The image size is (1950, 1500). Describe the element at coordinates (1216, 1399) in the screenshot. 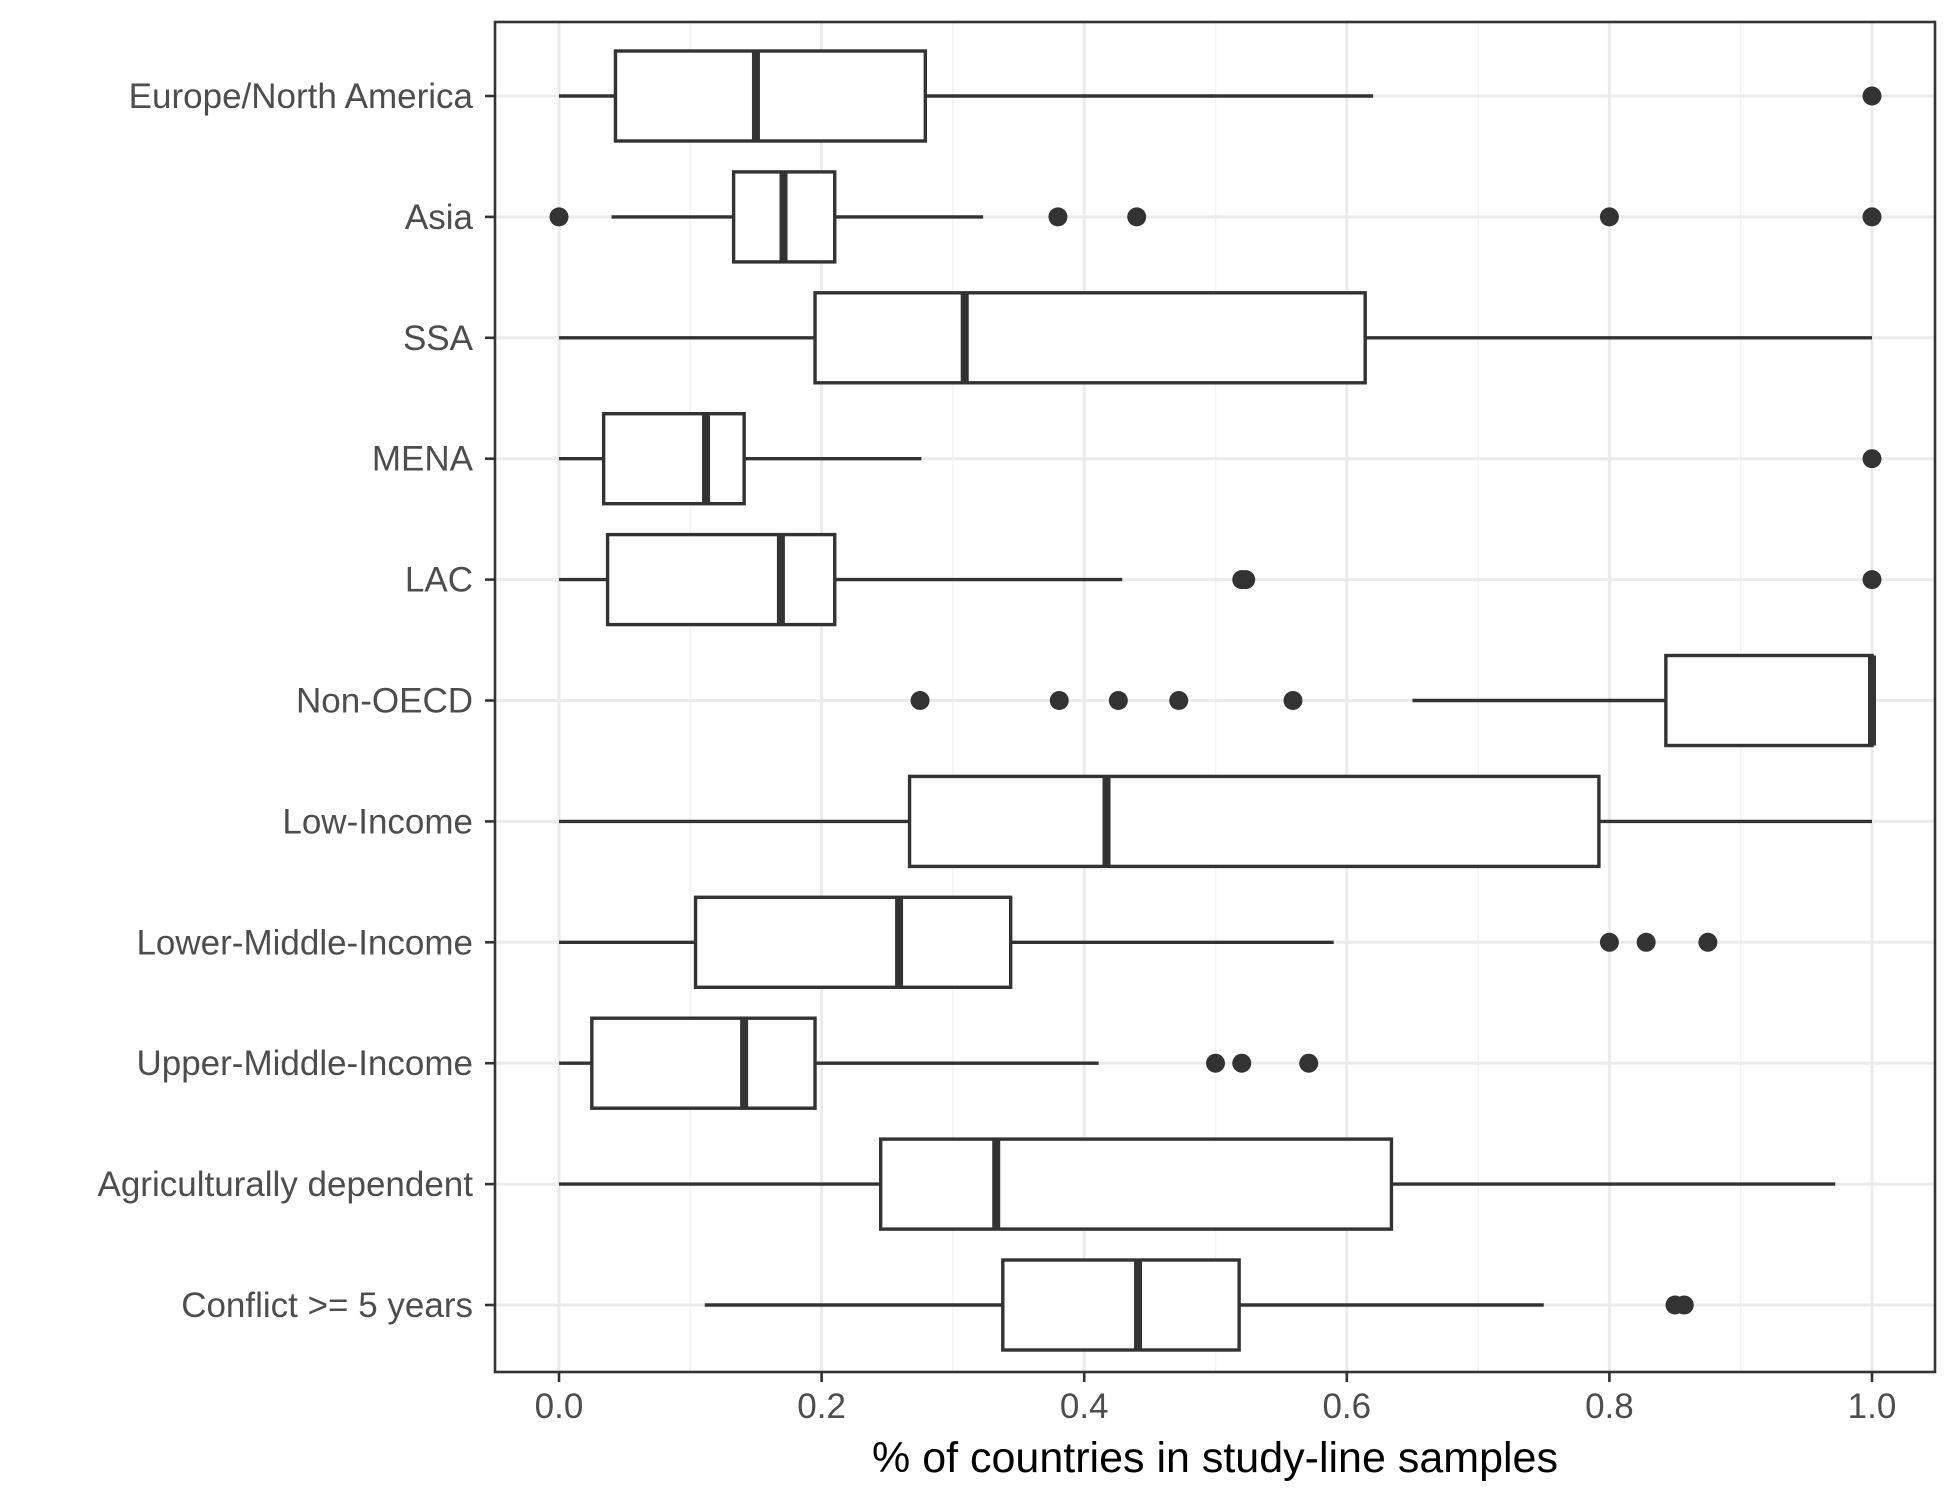

I see `x-axis: 0.0 0.2 0.4 0.6 0.8 1.0` at that location.